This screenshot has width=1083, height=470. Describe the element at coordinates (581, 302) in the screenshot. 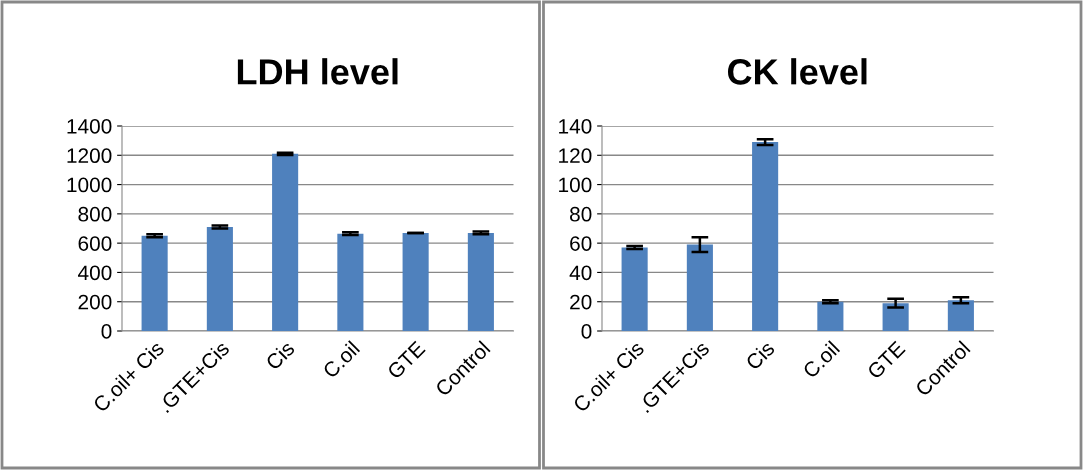

I see `y-tick-label: 20` at that location.